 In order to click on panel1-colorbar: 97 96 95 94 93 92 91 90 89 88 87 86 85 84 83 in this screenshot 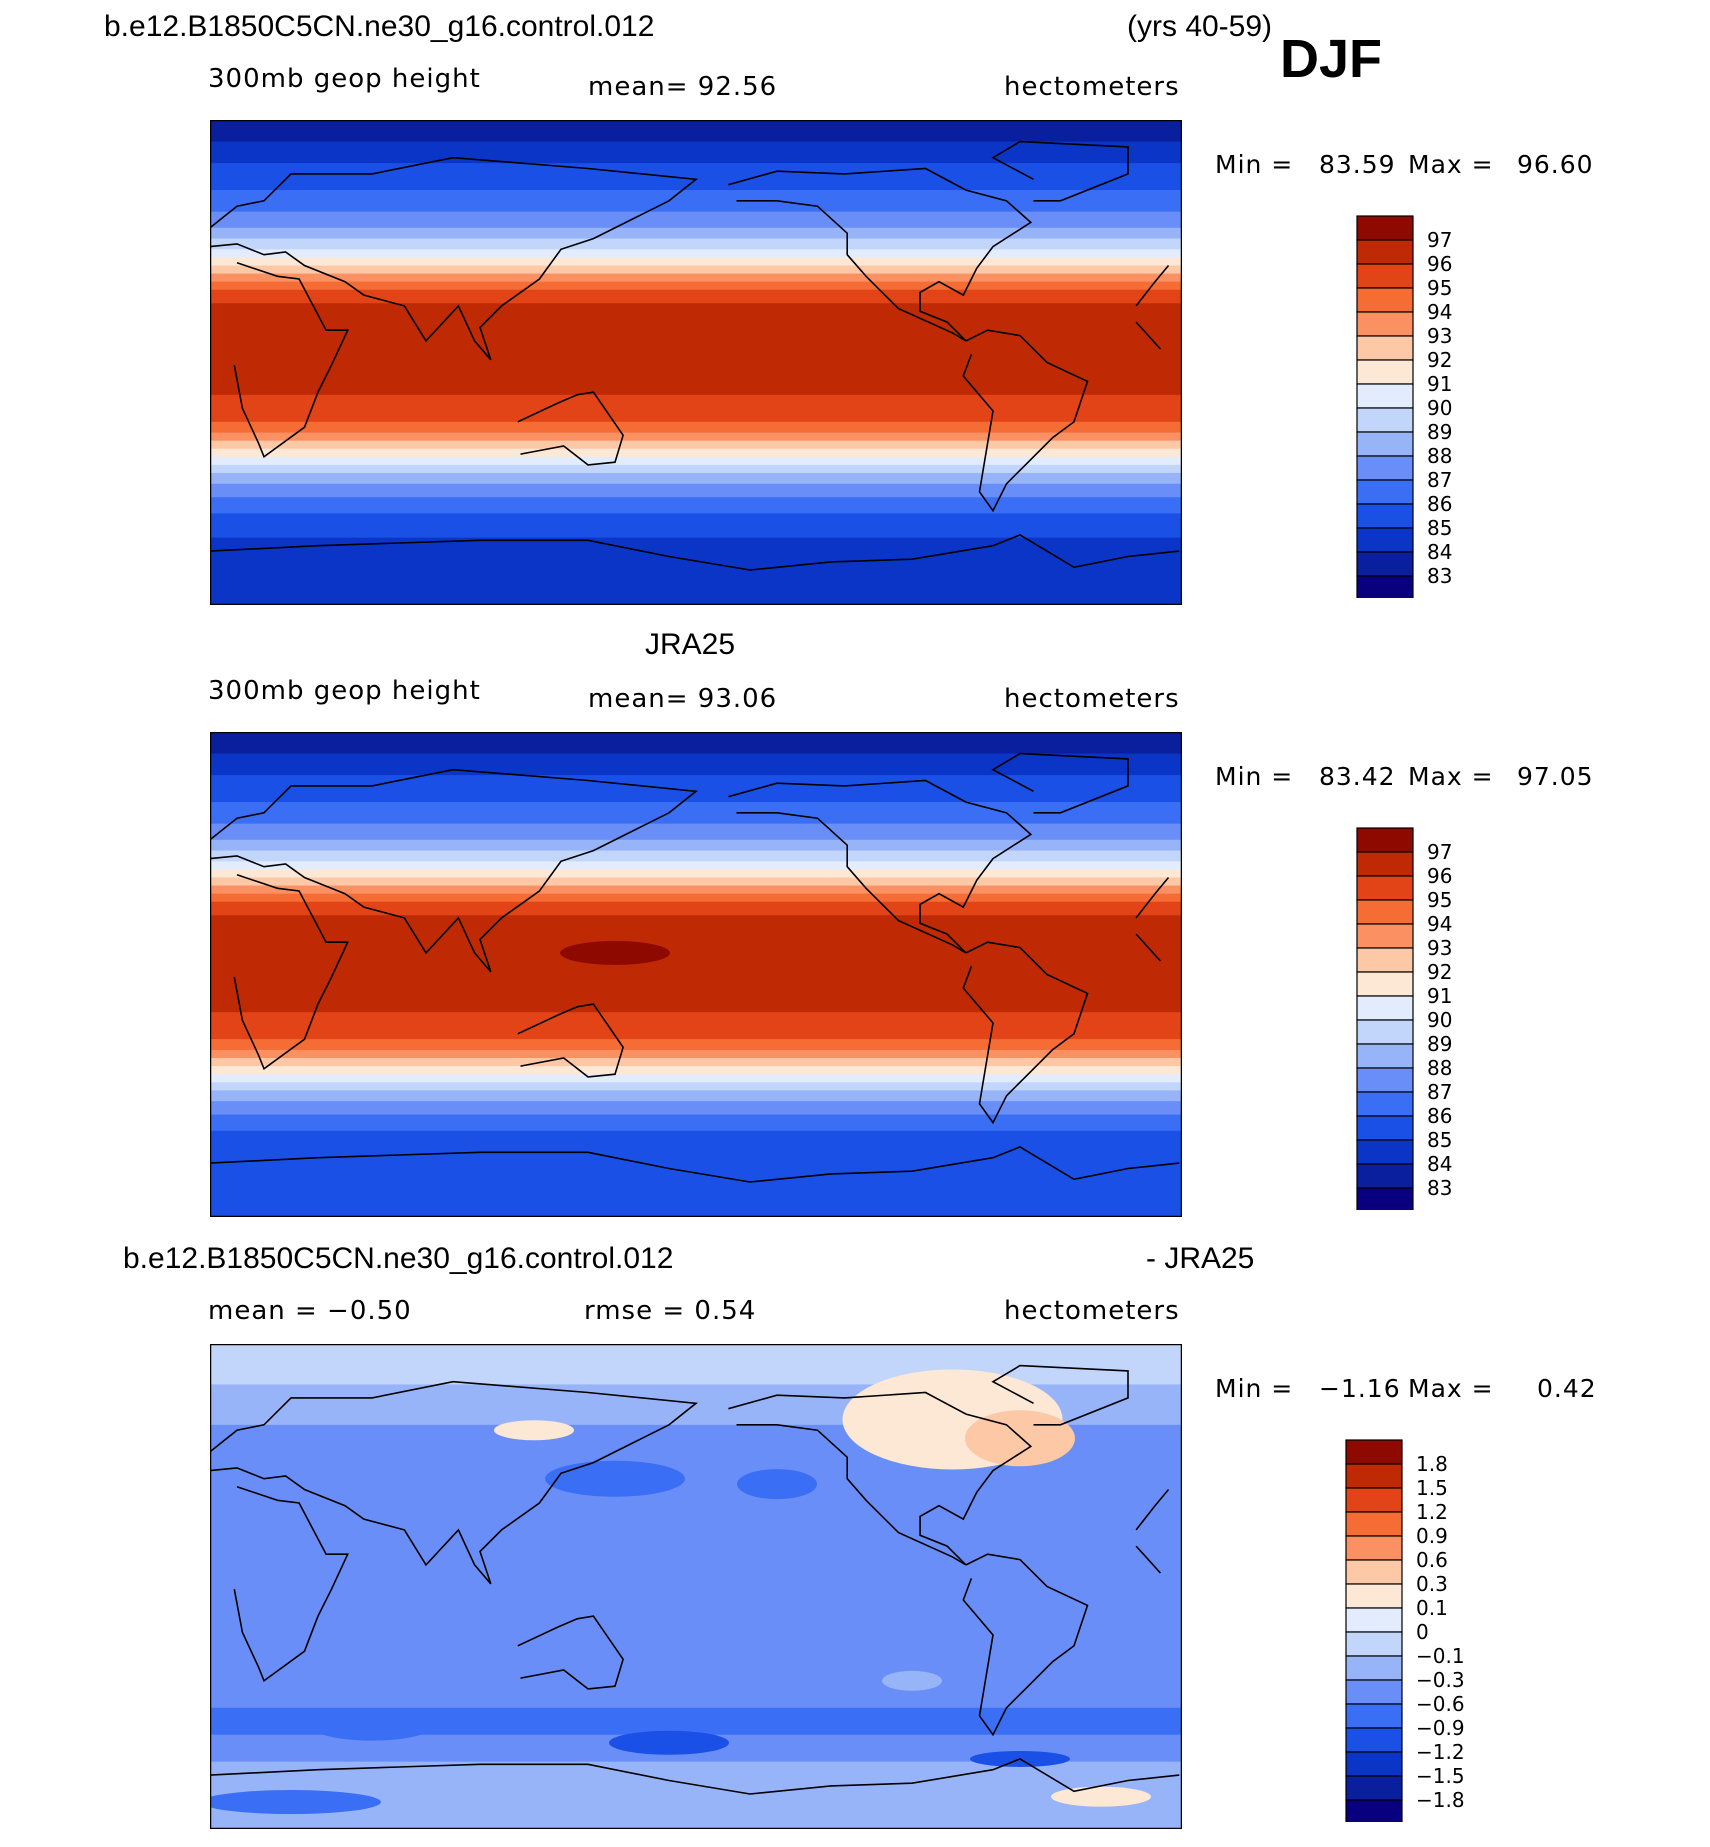, I will do `click(1415, 406)`.